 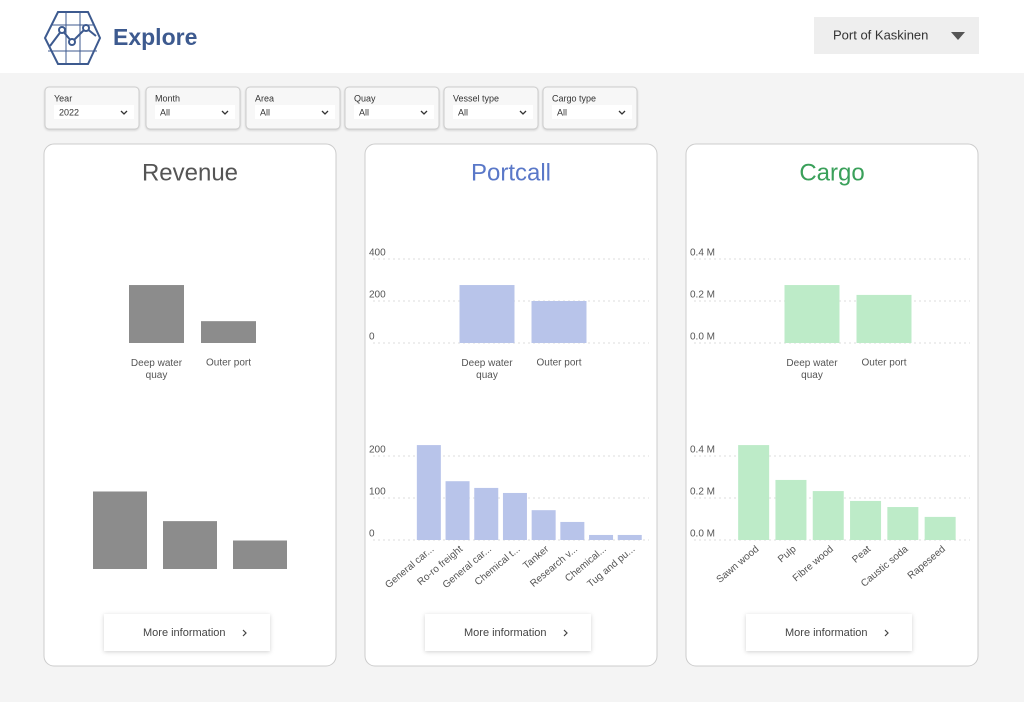 What do you see at coordinates (264, 98) in the screenshot?
I see `filter-label: Area` at bounding box center [264, 98].